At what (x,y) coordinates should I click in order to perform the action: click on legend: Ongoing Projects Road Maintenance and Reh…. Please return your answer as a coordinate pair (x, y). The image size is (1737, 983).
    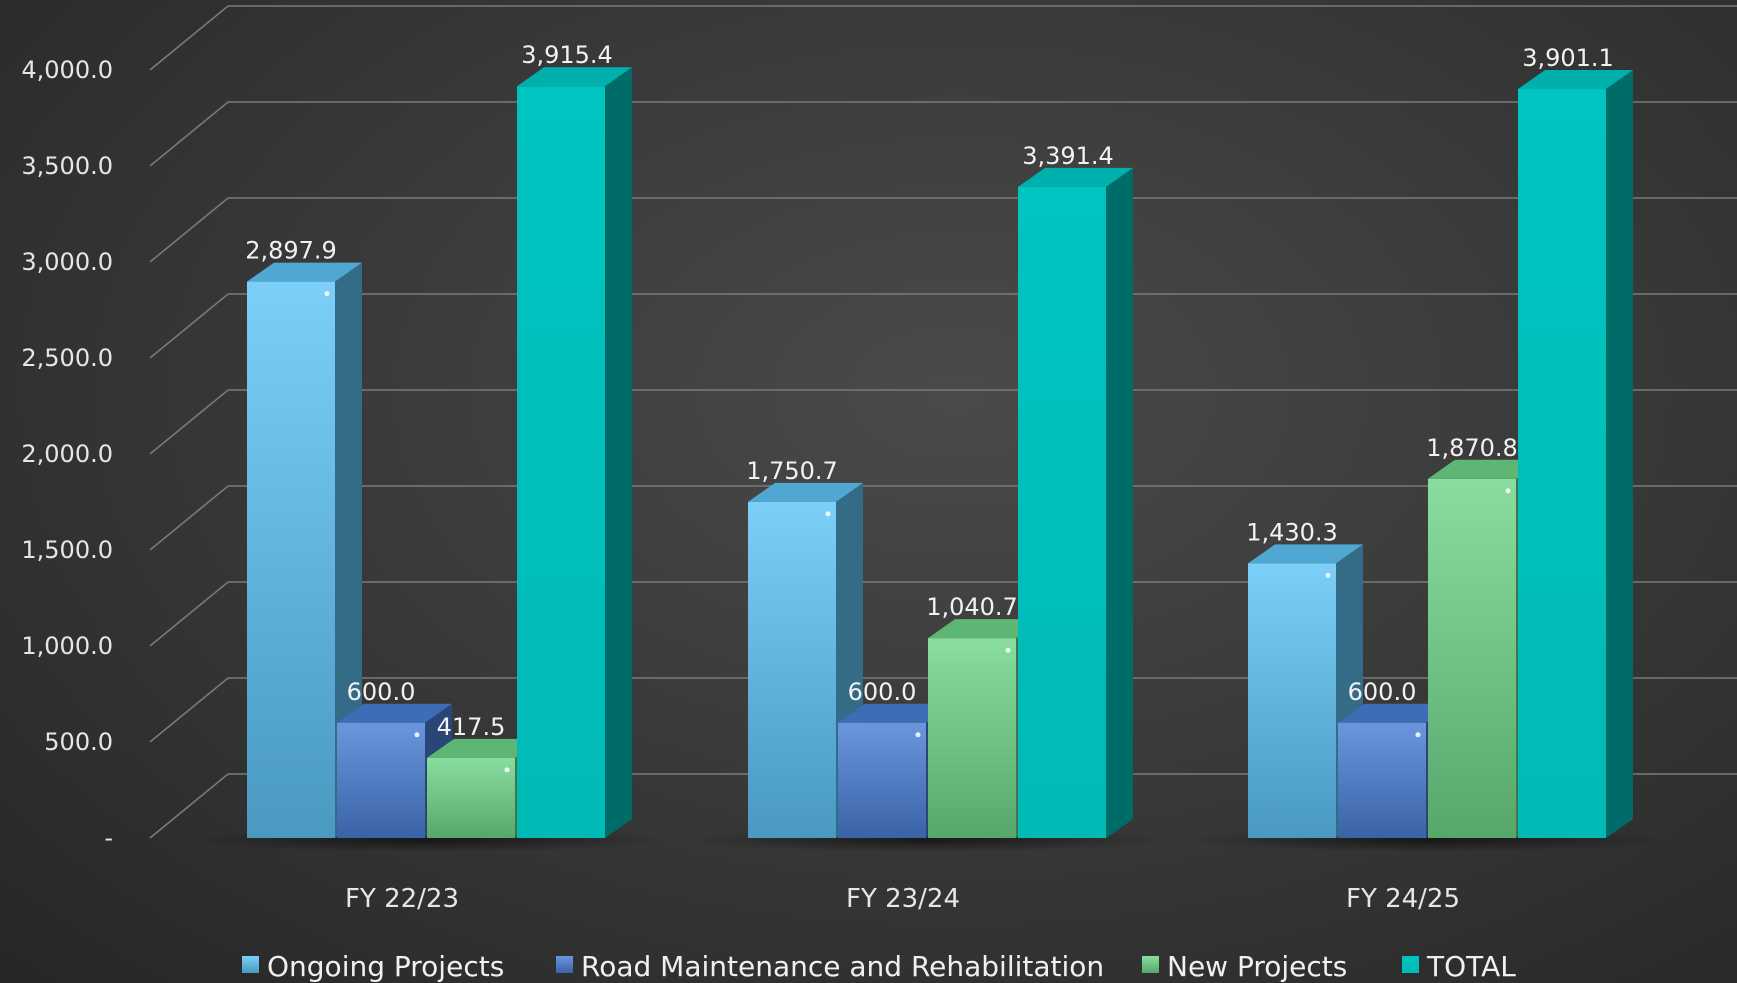
    Looking at the image, I should click on (879, 966).